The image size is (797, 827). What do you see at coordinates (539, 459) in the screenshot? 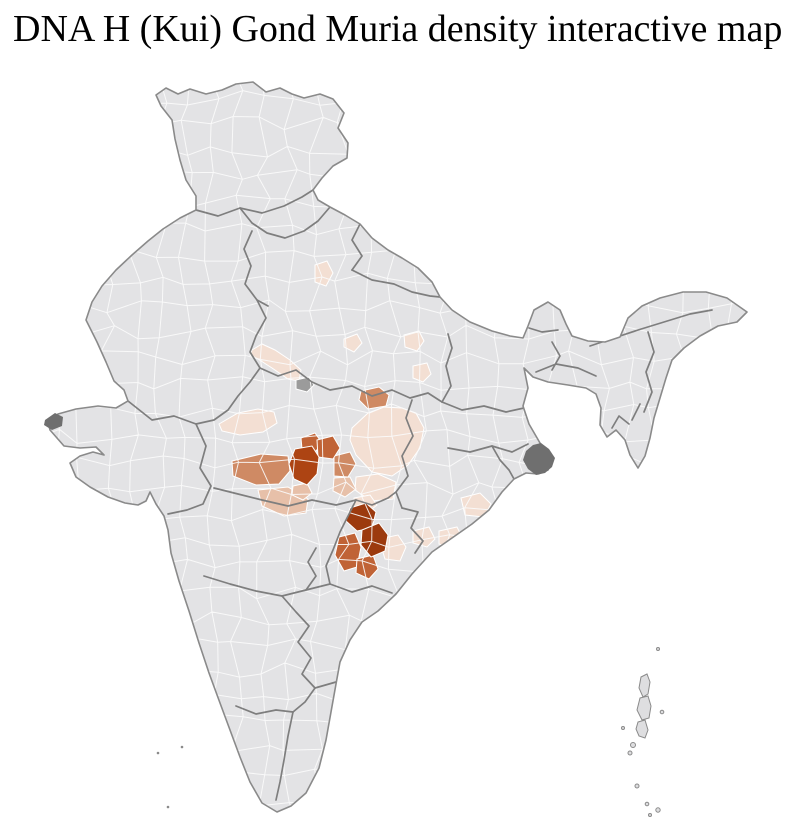
I see `sundarbans-delta` at bounding box center [539, 459].